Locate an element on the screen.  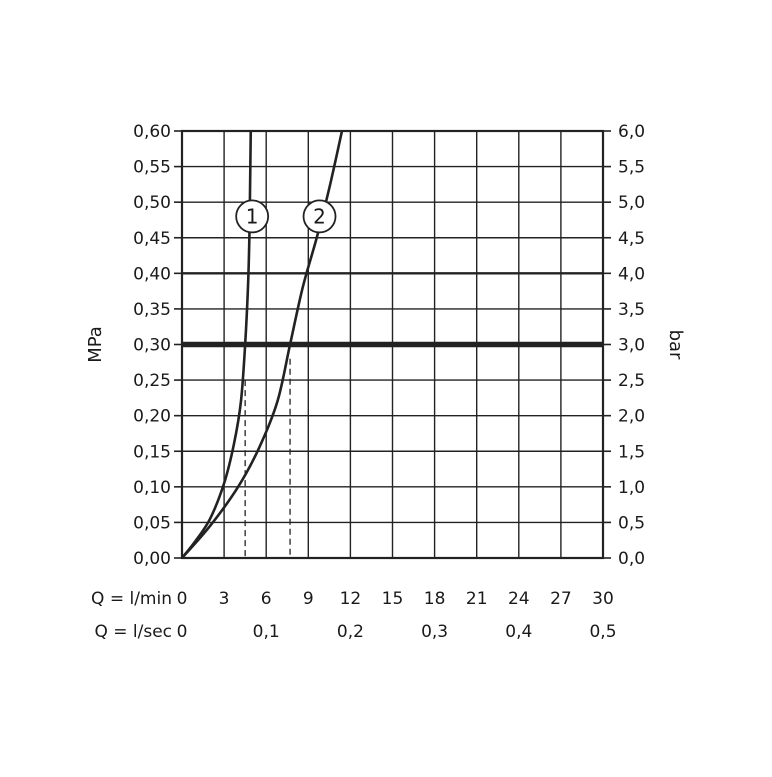
tick-label-left: 0,20 is located at coordinates (152, 417).